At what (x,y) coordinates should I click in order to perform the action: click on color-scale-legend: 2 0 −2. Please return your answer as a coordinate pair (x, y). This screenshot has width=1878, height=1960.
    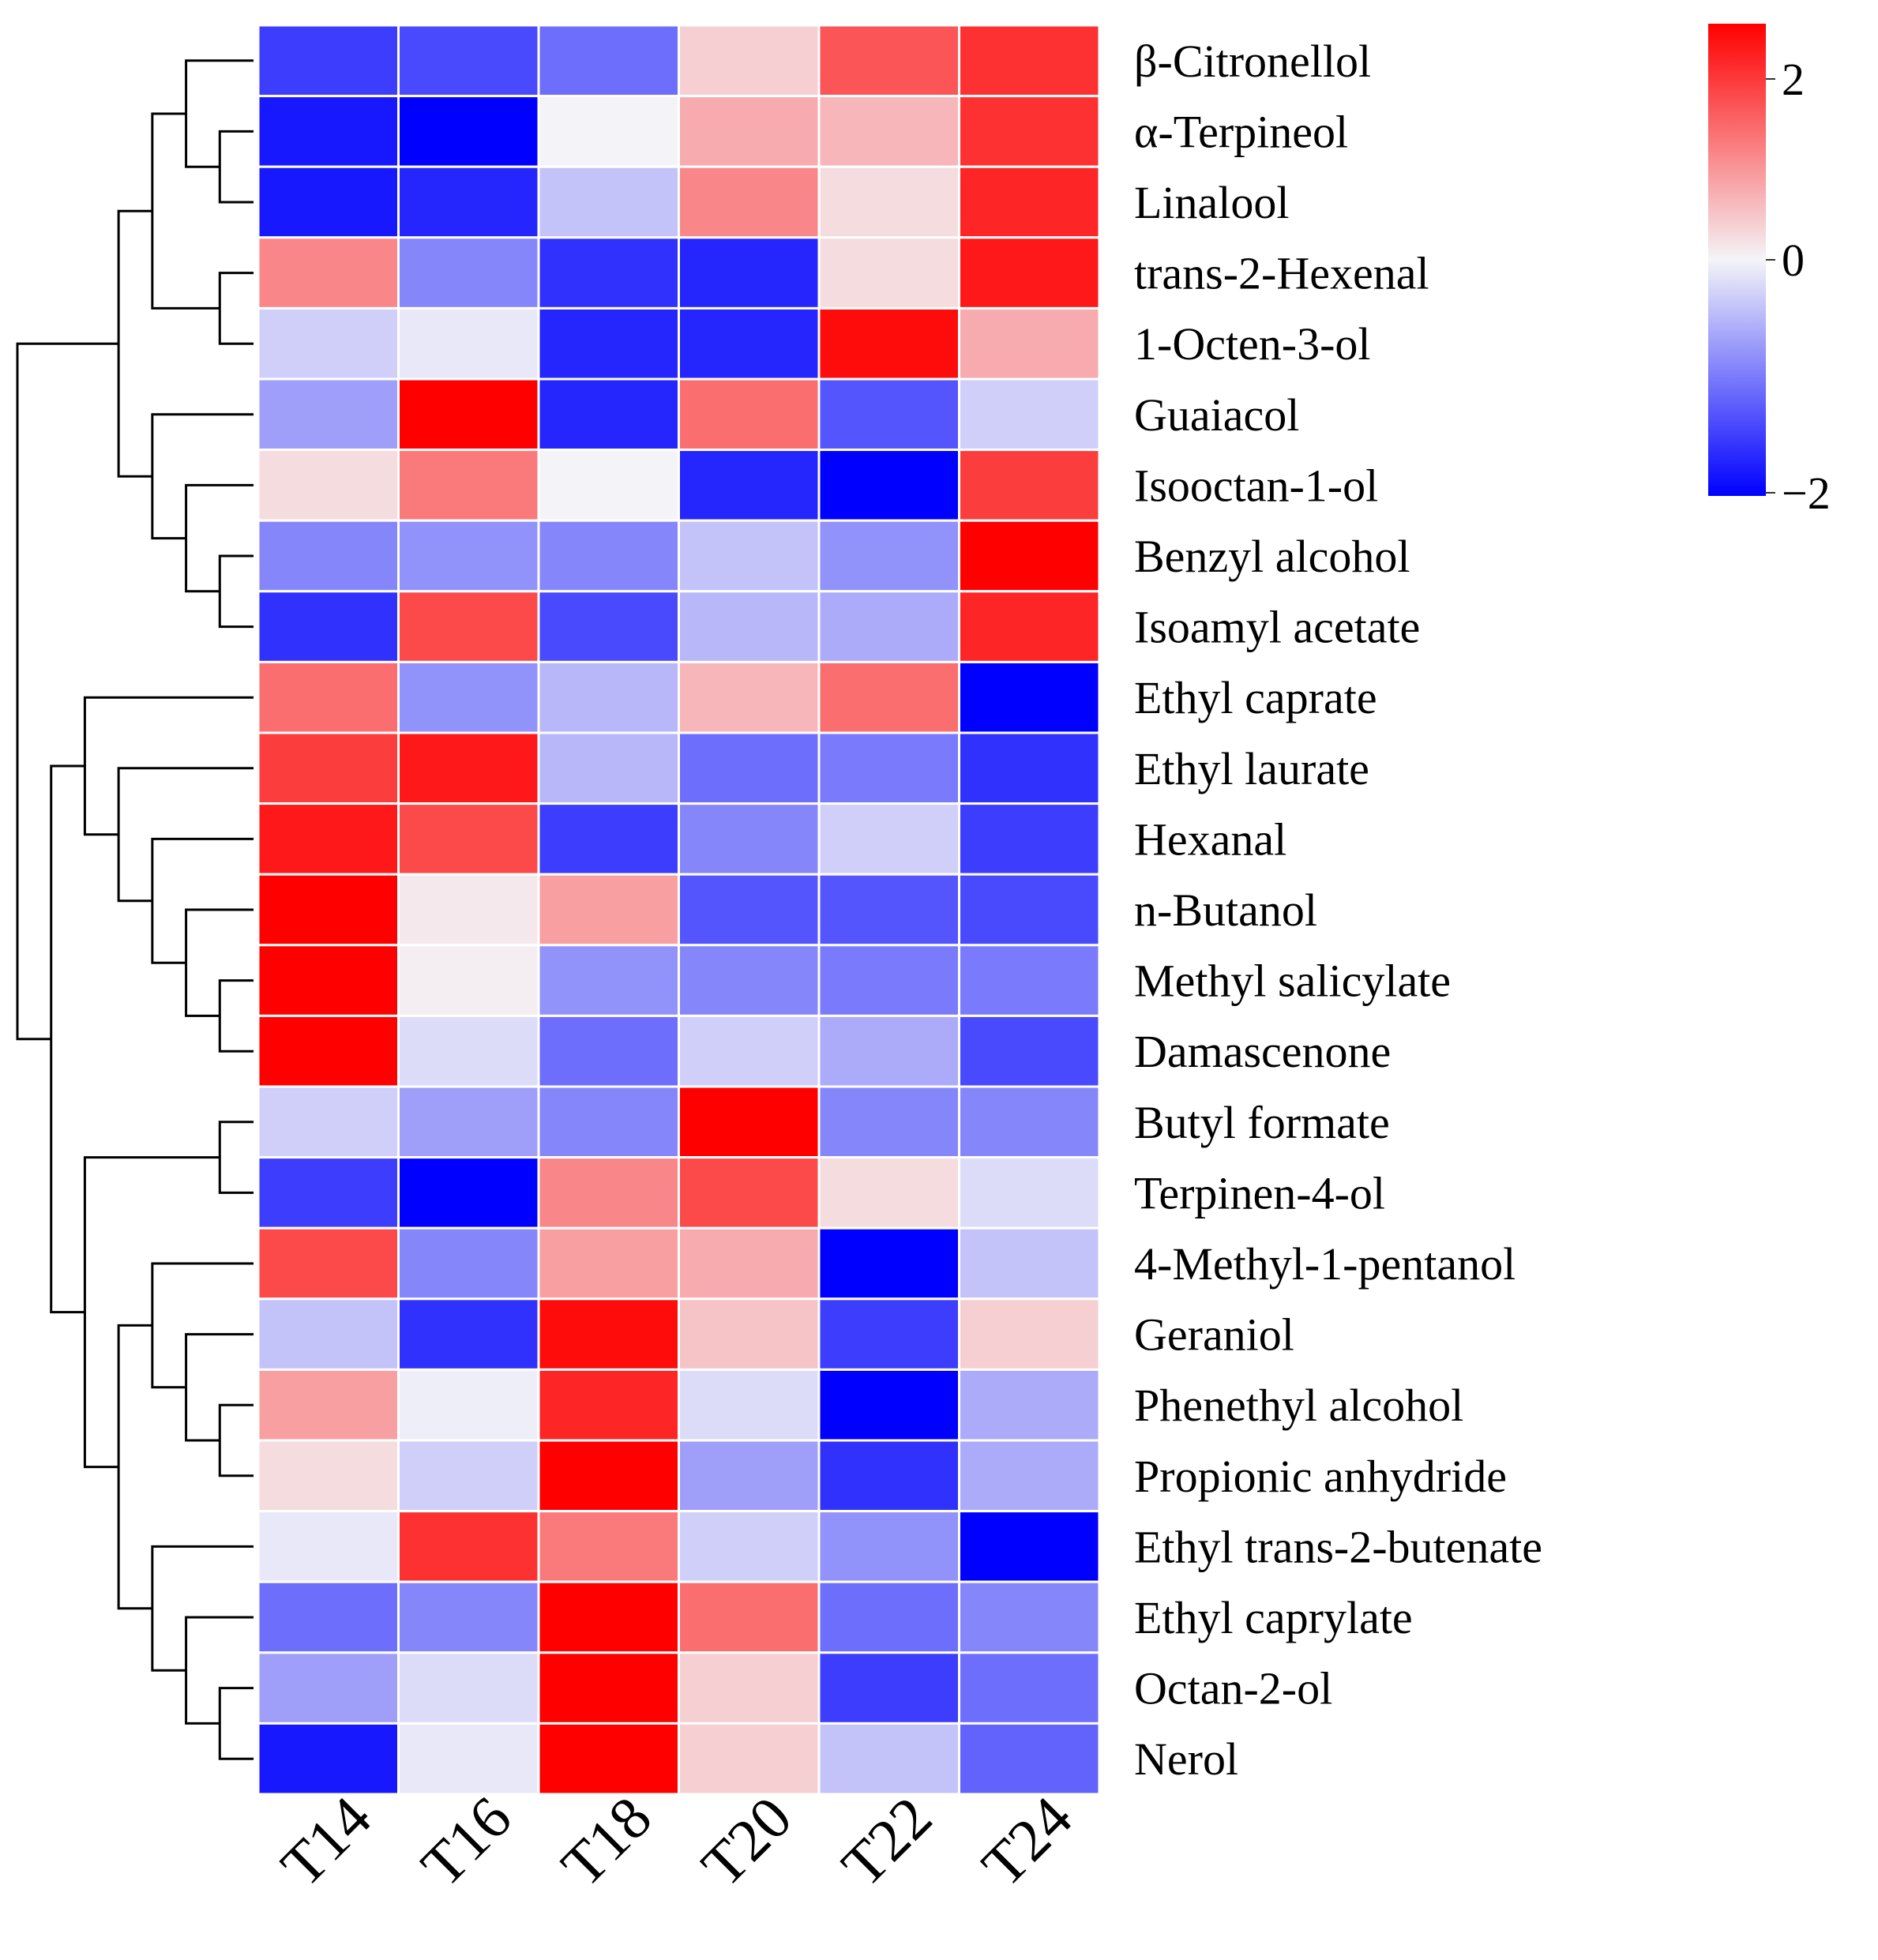
    Looking at the image, I should click on (1769, 271).